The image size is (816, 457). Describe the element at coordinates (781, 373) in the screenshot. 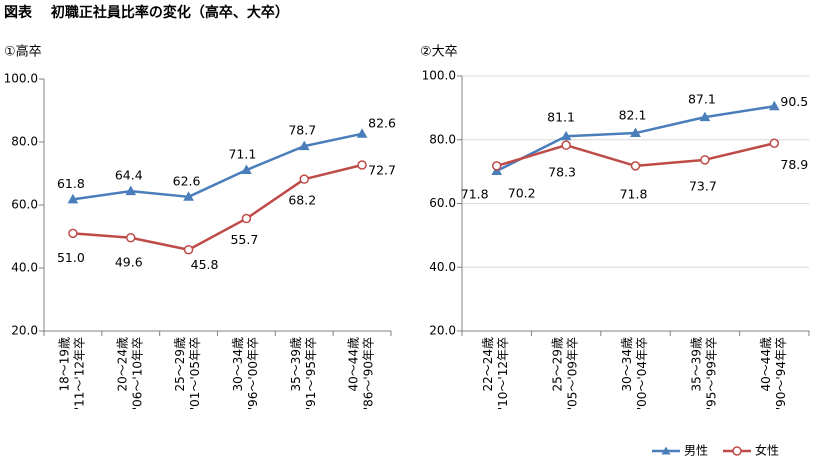

I see `uni-category-label: '90～'94年卒` at that location.